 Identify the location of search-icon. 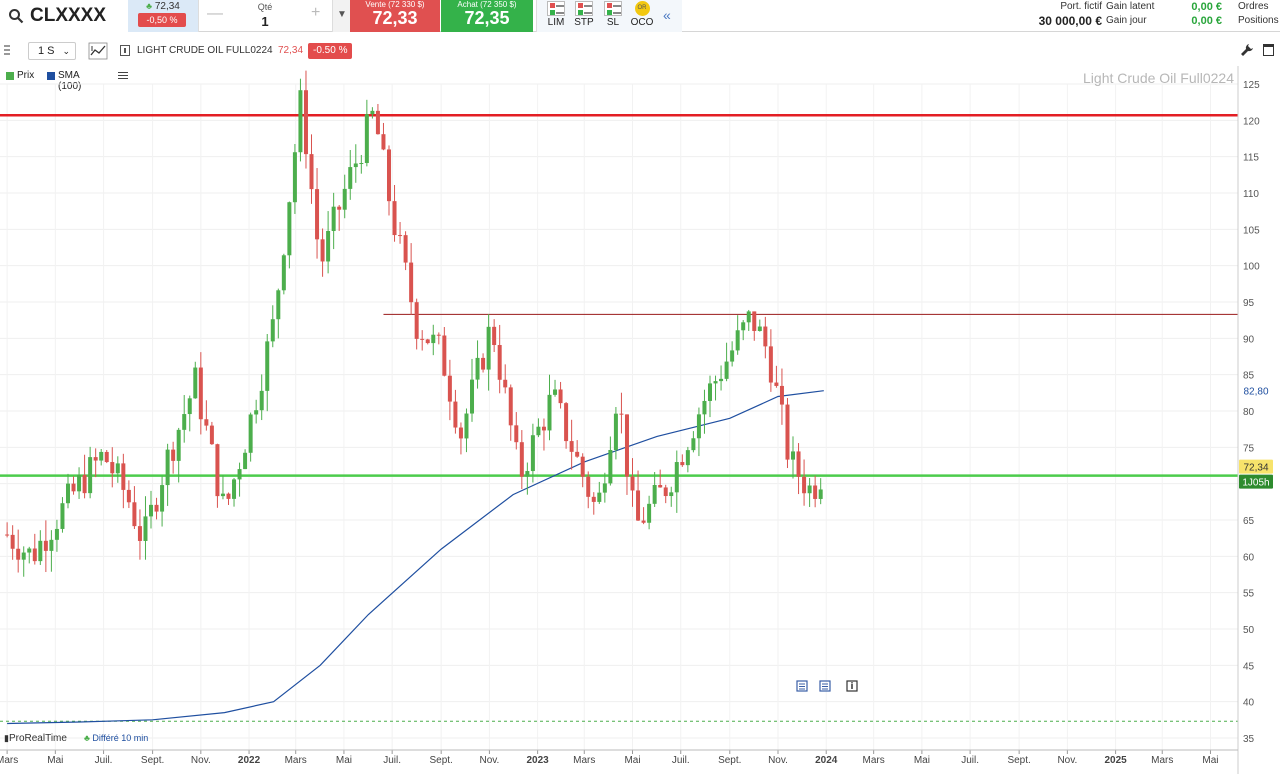
(16, 16).